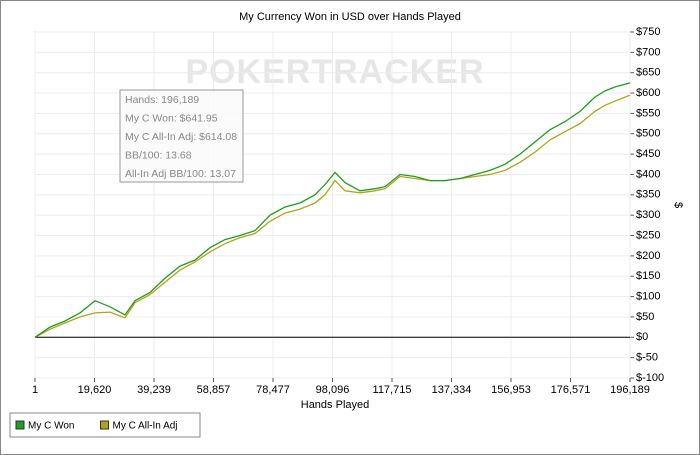 This screenshot has height=455, width=700. Describe the element at coordinates (452, 390) in the screenshot. I see `x-tick-label: 137,334` at that location.